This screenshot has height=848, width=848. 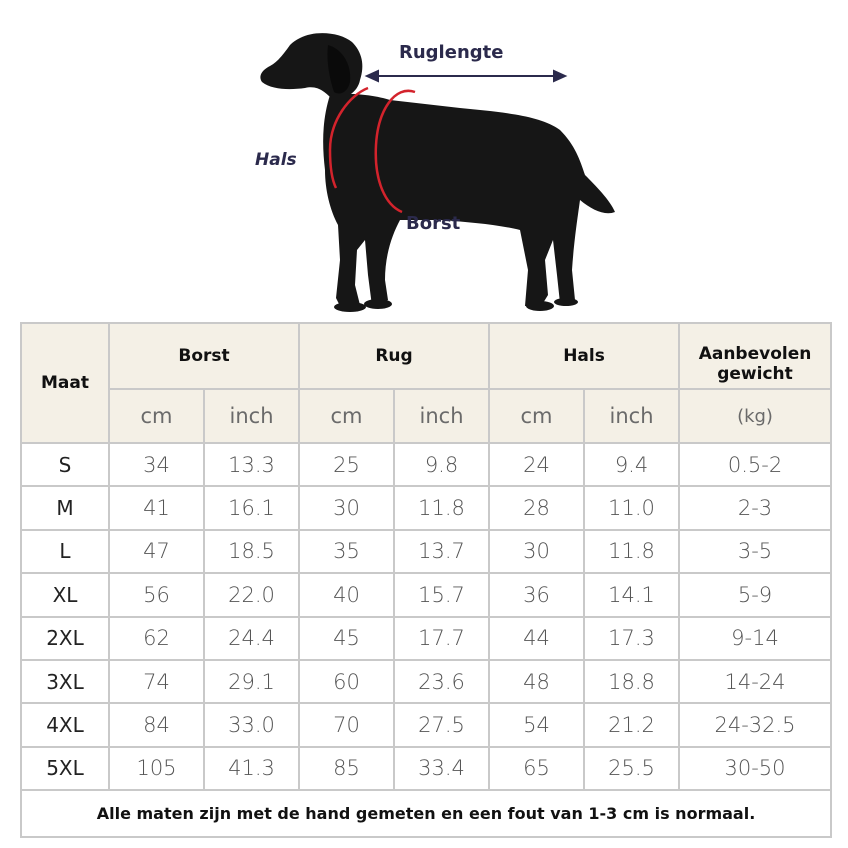 What do you see at coordinates (251, 768) in the screenshot?
I see `cell-borst-inch: 41.3` at bounding box center [251, 768].